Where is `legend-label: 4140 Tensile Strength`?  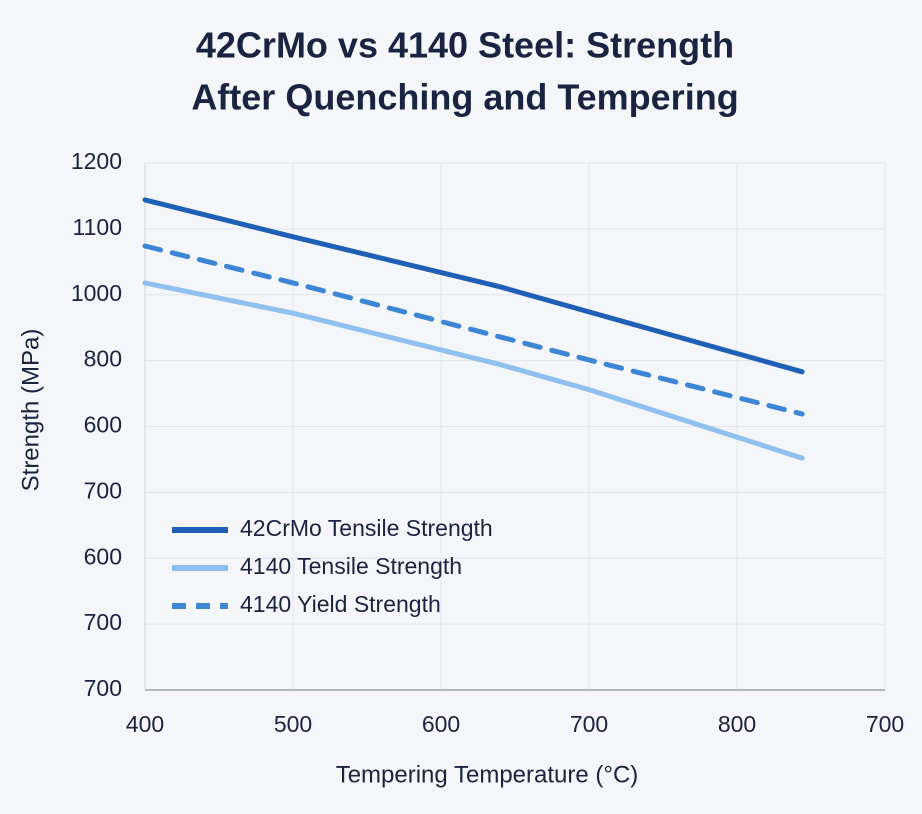 legend-label: 4140 Tensile Strength is located at coordinates (351, 566).